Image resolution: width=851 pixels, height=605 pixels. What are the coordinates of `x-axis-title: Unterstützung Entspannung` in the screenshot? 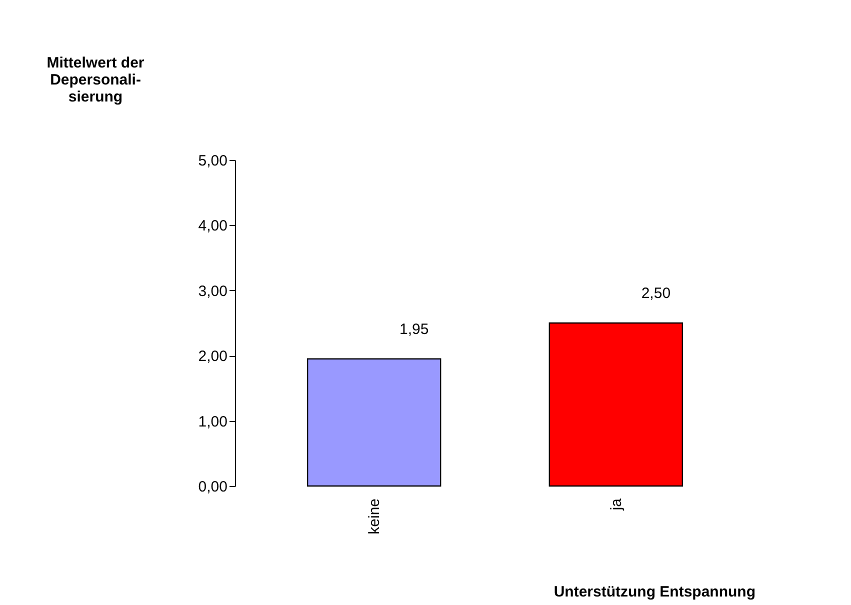 It's located at (655, 591).